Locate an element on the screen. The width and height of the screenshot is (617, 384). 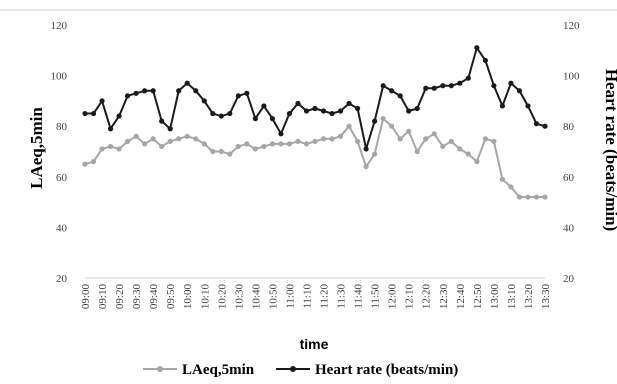
legend-laeq-label: LAeq,5min is located at coordinates (218, 370).